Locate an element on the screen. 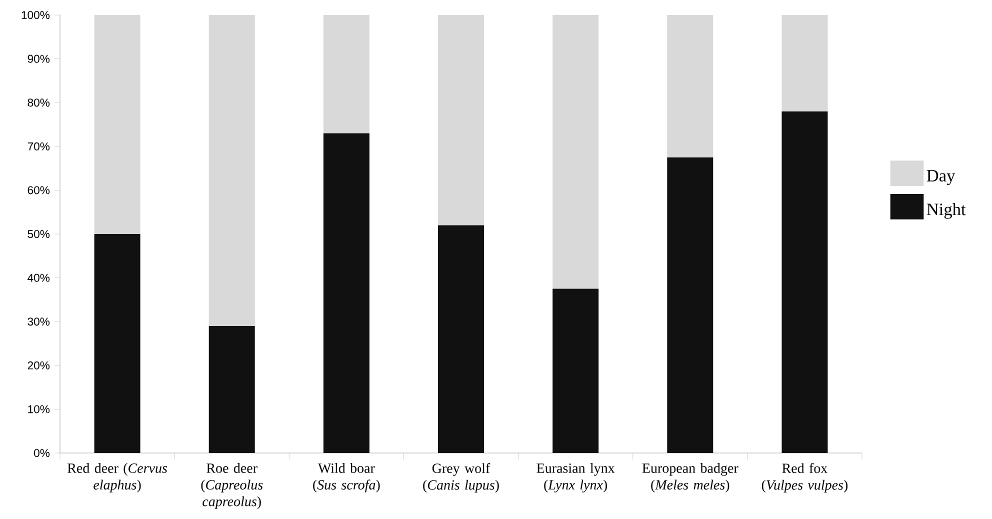 This screenshot has height=519, width=992. y-tick-label: 60% is located at coordinates (39, 190).